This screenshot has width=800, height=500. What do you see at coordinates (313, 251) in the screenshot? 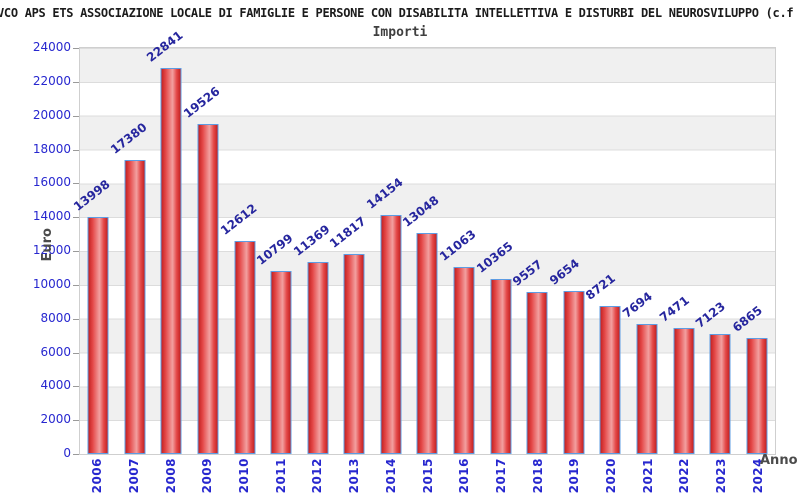
I see `bar-group: 11369` at bounding box center [313, 251].